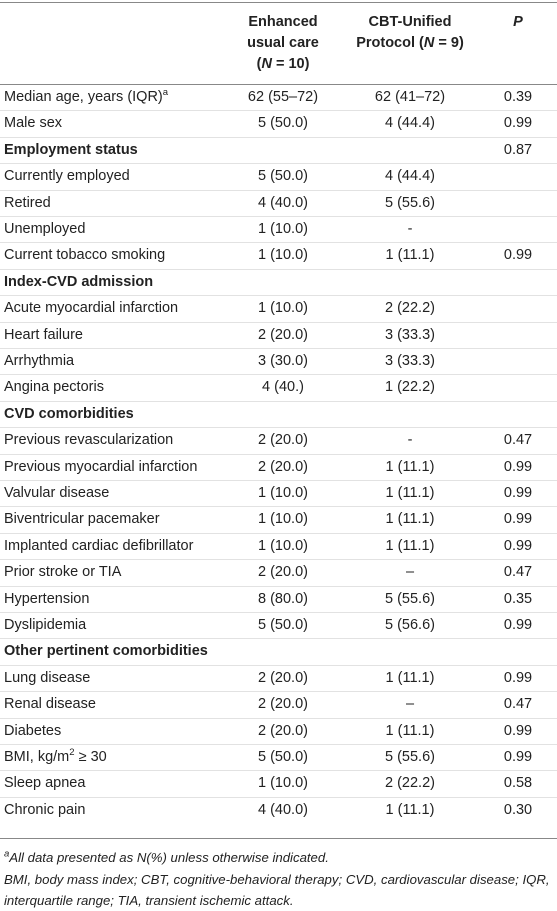 Image resolution: width=557 pixels, height=911 pixels. Describe the element at coordinates (45, 625) in the screenshot. I see `row-label: Dyslipidemia` at that location.